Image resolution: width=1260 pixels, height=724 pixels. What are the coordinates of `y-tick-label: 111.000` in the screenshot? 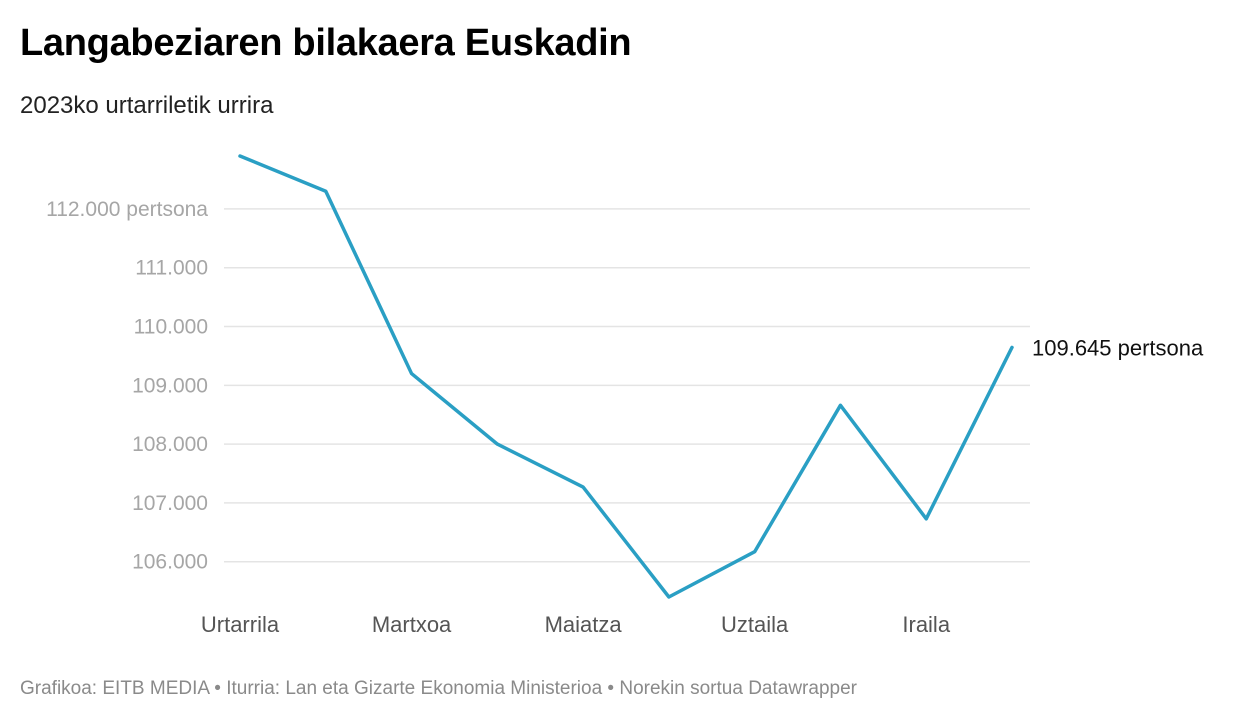 It's located at (171, 268).